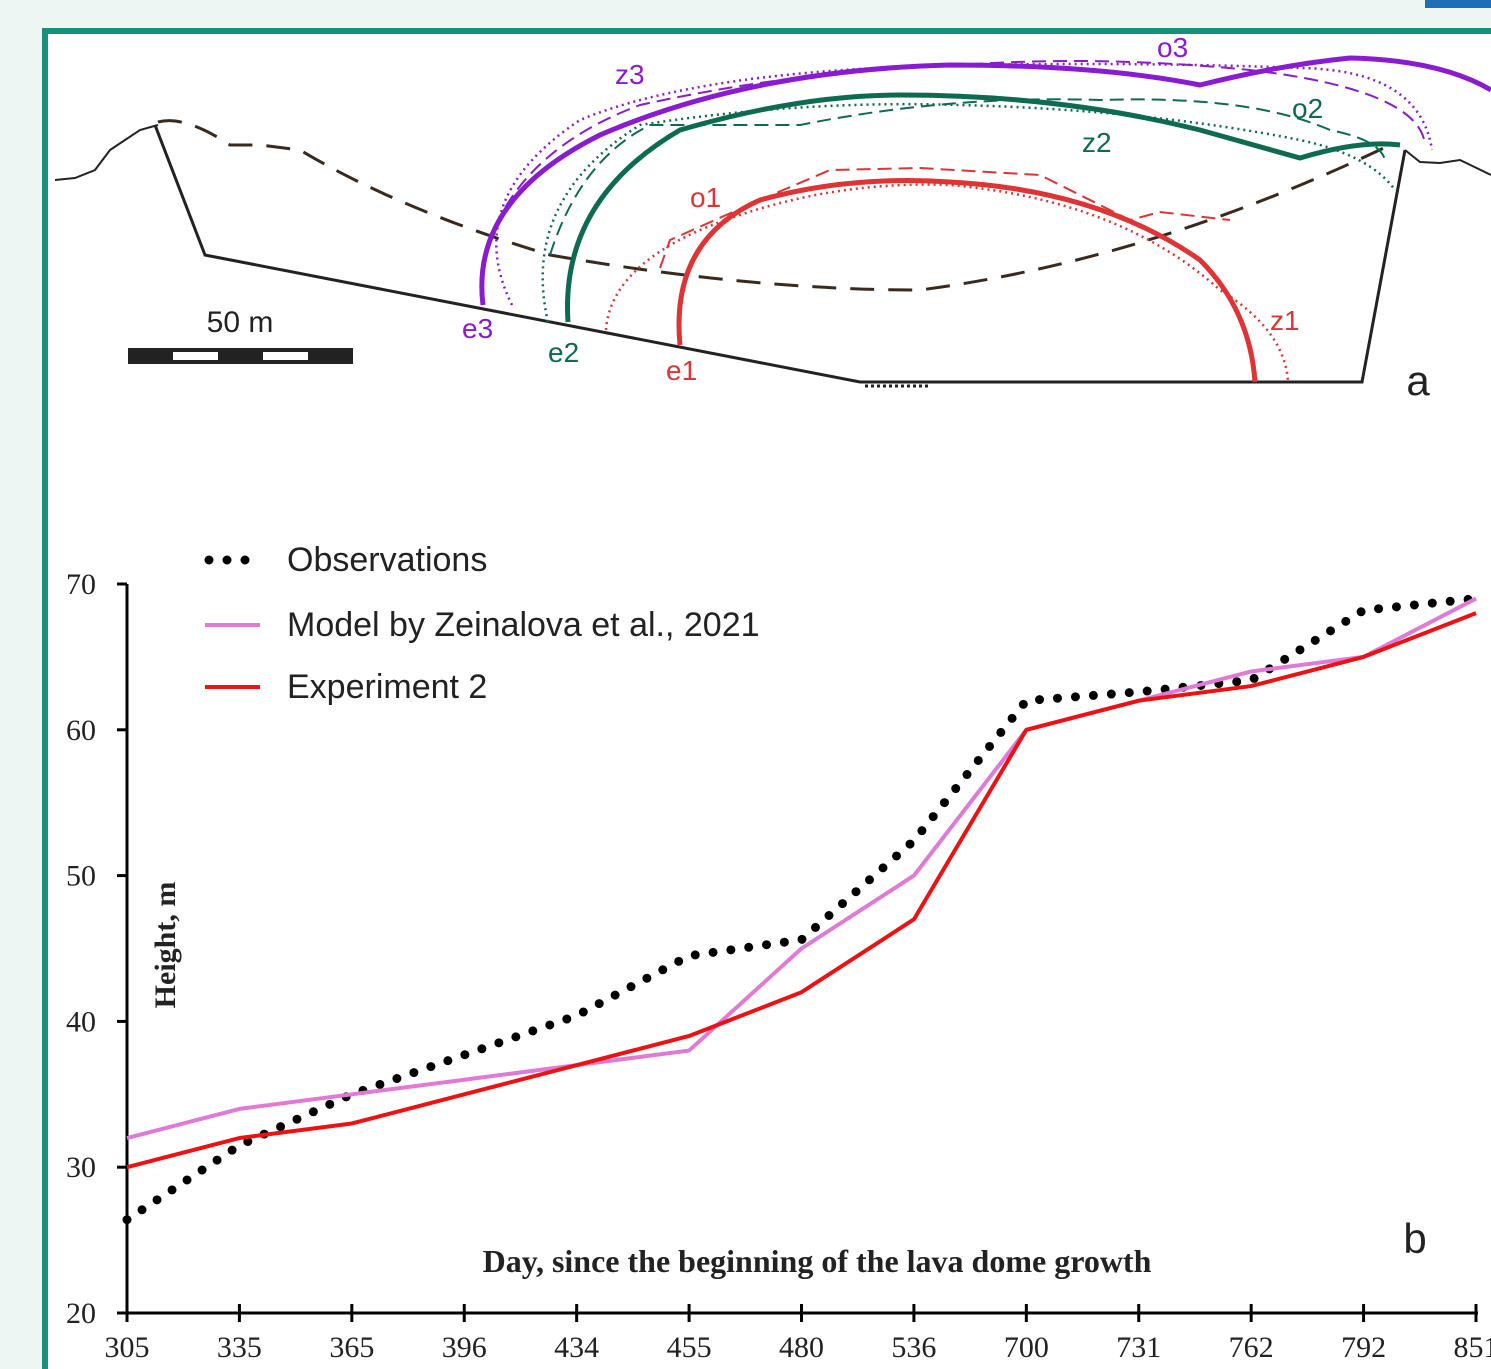  Describe the element at coordinates (1172, 47) in the screenshot. I see `curve-label: o3` at that location.